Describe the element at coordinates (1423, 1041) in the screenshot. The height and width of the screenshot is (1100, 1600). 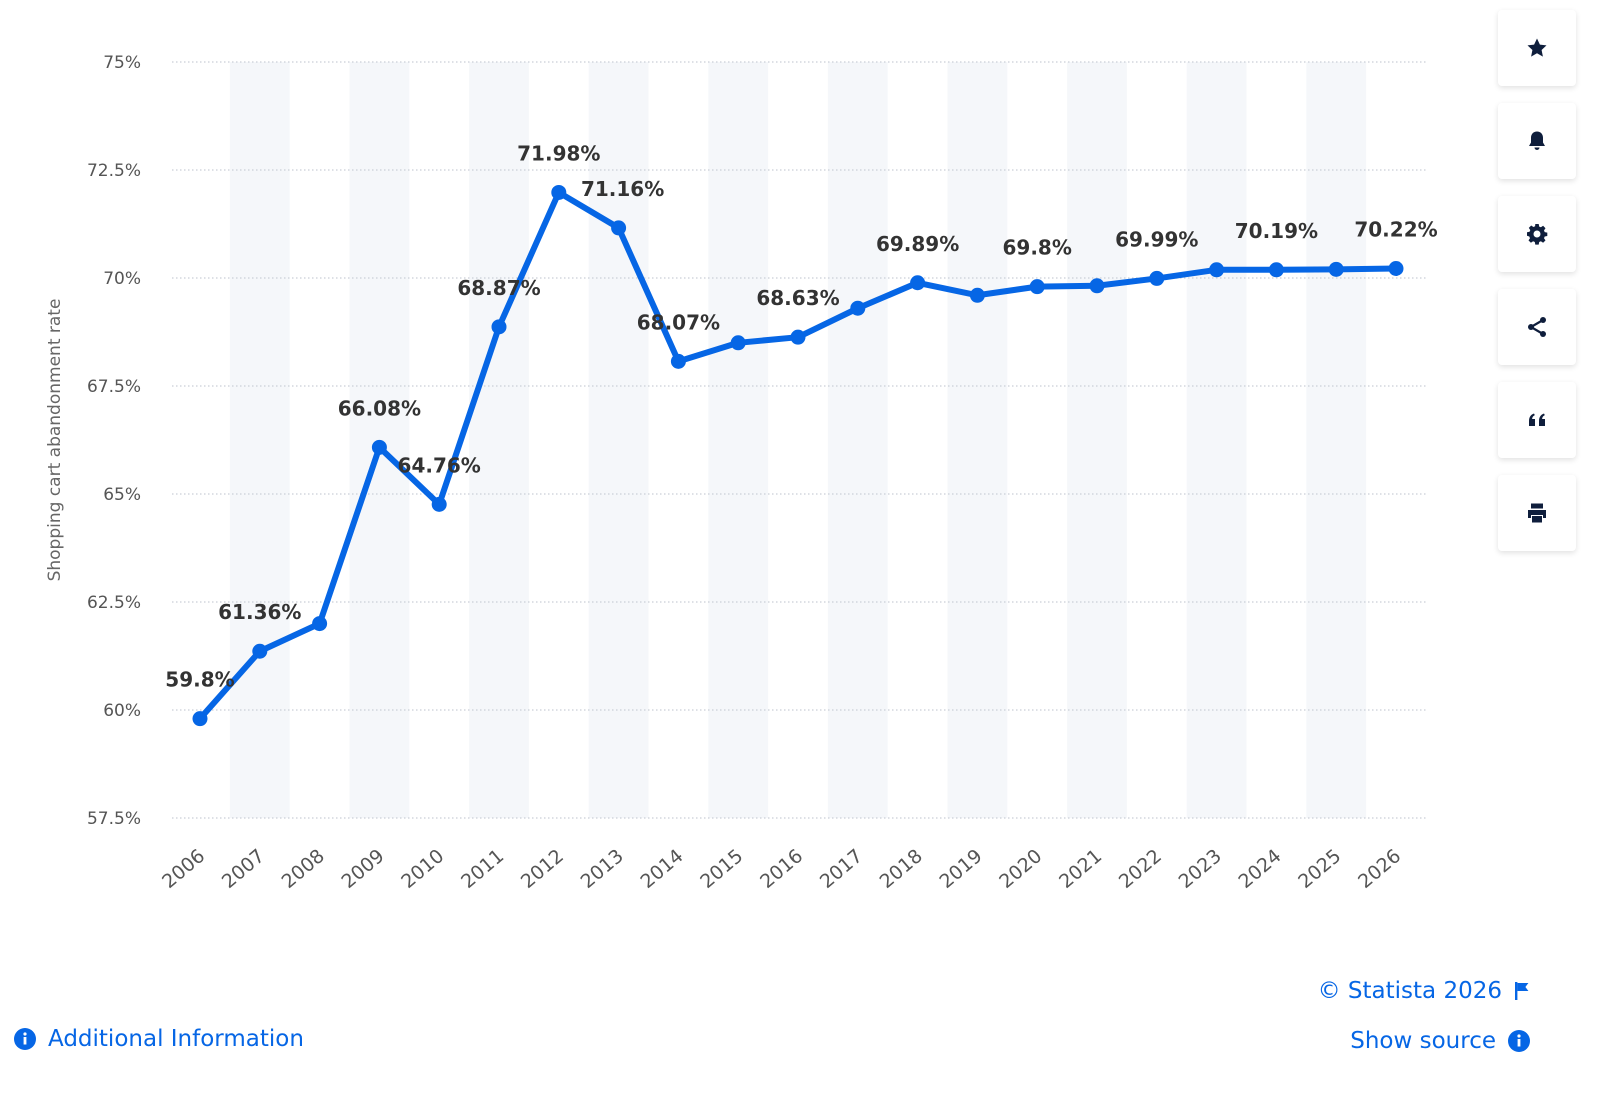
I see `show-source-text: Show source` at that location.